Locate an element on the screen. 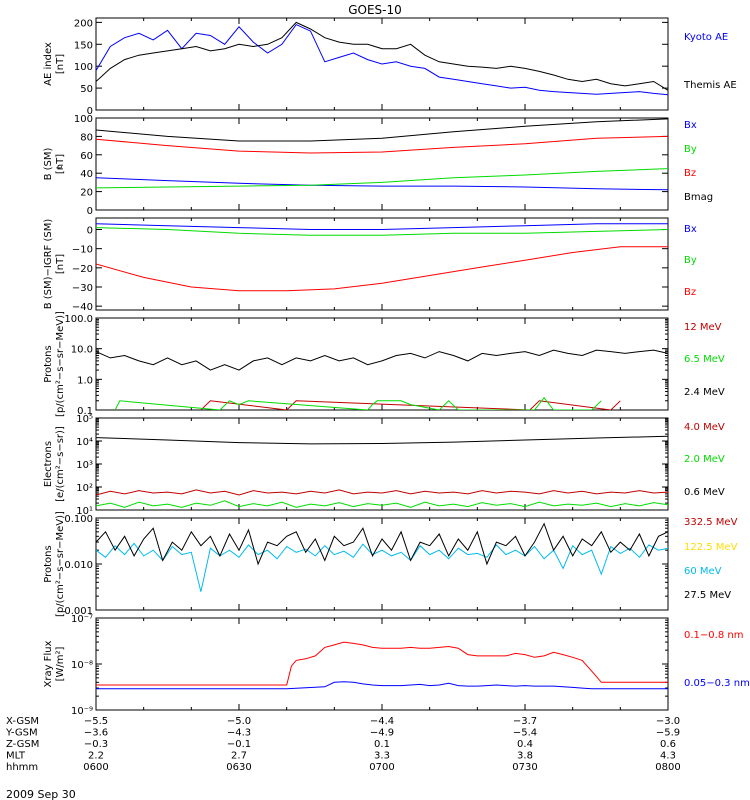 Image resolution: width=750 pixels, height=800 pixels. legend-entry: Bz is located at coordinates (690, 173).